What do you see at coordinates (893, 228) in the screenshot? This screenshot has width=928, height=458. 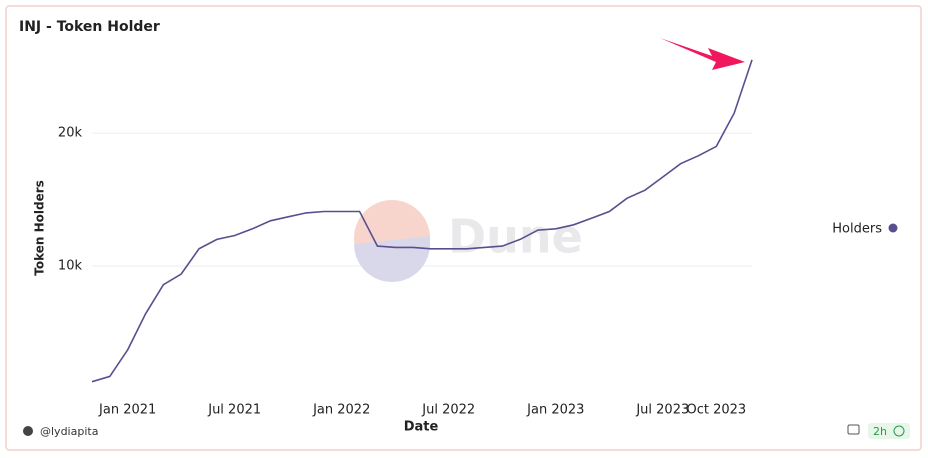 I see `legend-swatch` at bounding box center [893, 228].